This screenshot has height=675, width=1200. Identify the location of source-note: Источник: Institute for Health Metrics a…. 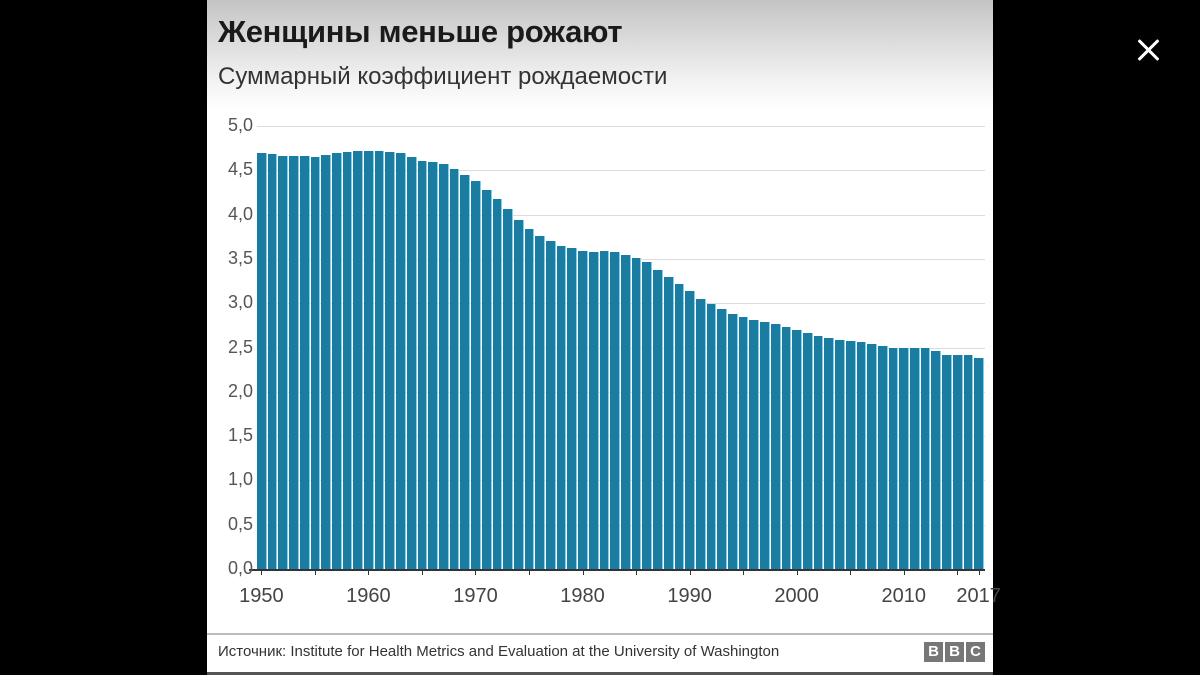
(499, 651).